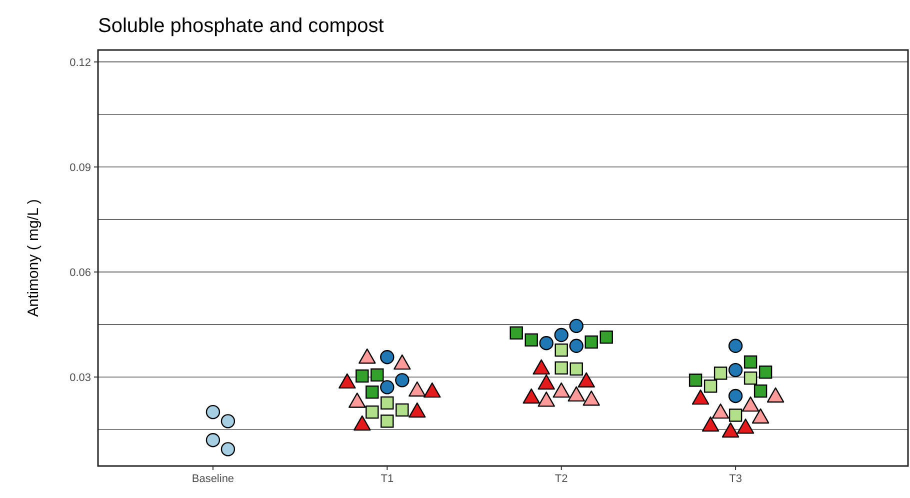 This screenshot has width=910, height=498. Describe the element at coordinates (80, 62) in the screenshot. I see `y-tick-label: 0.12` at that location.